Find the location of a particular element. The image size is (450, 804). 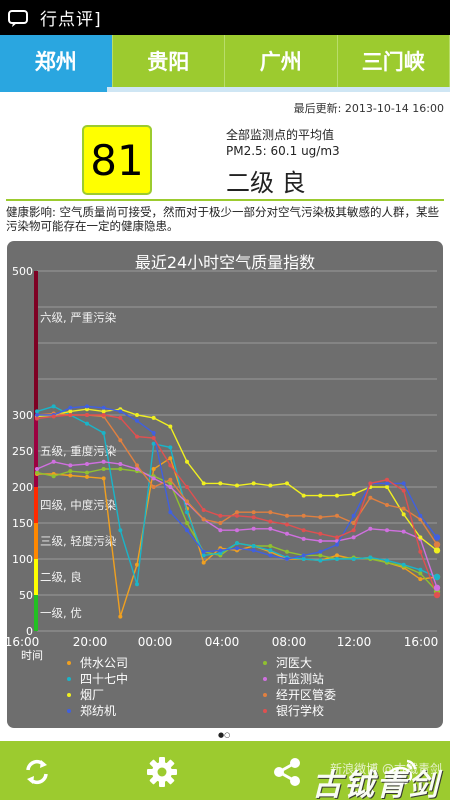

y-tick-label: 500 is located at coordinates (22, 271).